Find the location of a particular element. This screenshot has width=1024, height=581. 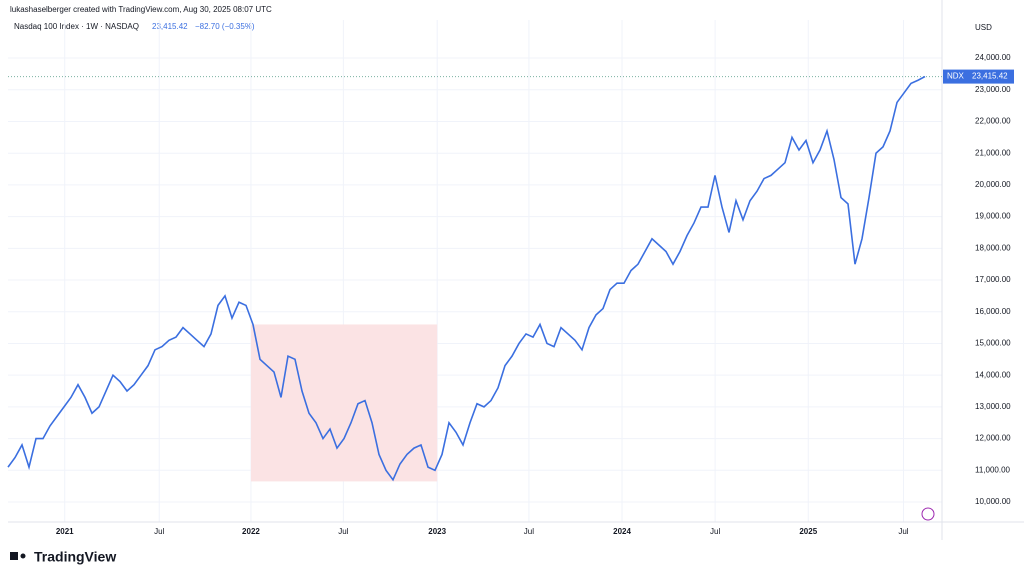

y-tick-label: 14,000.00 is located at coordinates (993, 374).